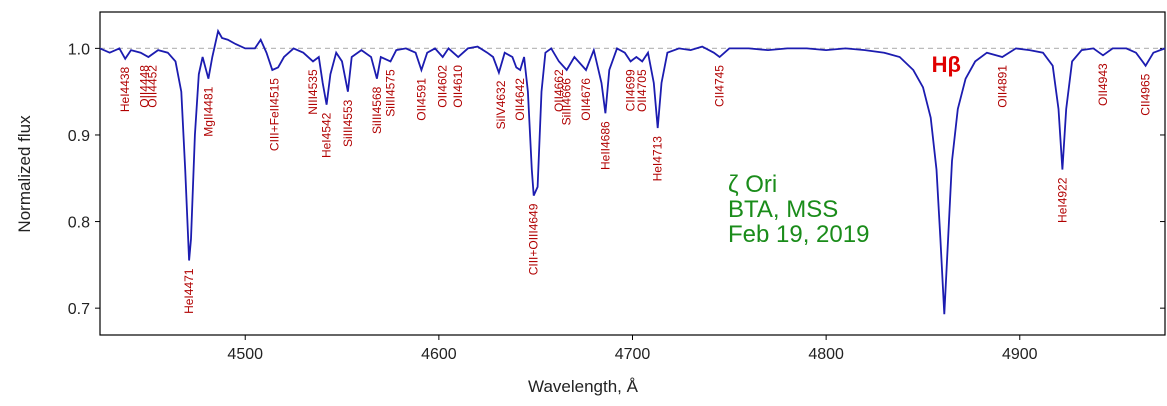  What do you see at coordinates (583, 386) in the screenshot?
I see `x-axis-label: Wavelength, Å` at bounding box center [583, 386].